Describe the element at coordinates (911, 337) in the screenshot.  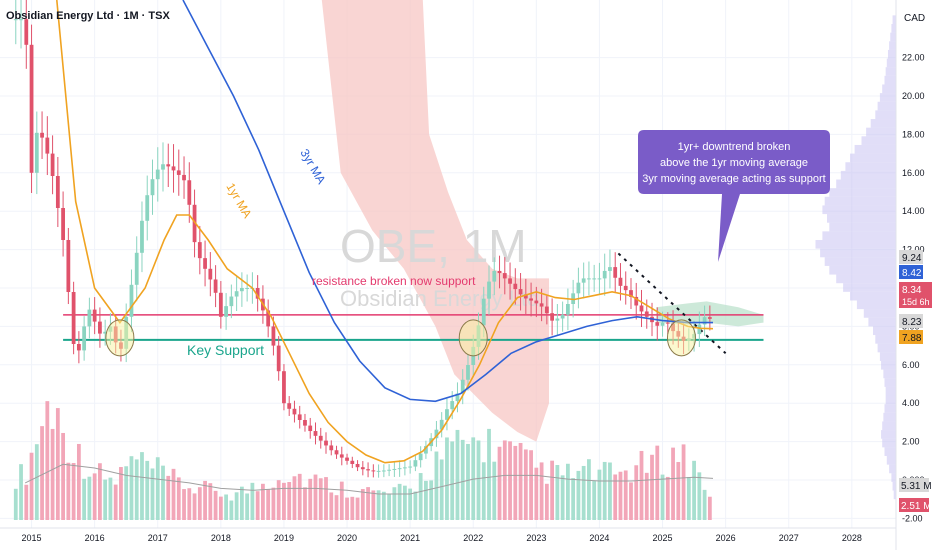
I see `tag-7-88-bg` at that location.